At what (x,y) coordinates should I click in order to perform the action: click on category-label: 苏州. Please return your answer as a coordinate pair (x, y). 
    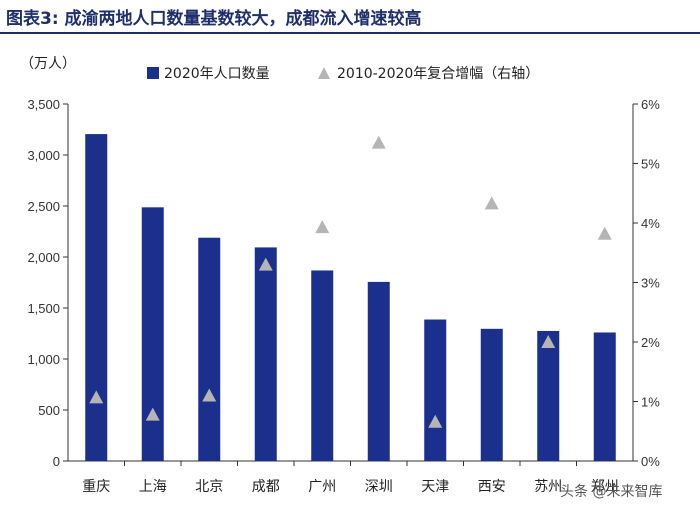
    Looking at the image, I should click on (548, 487).